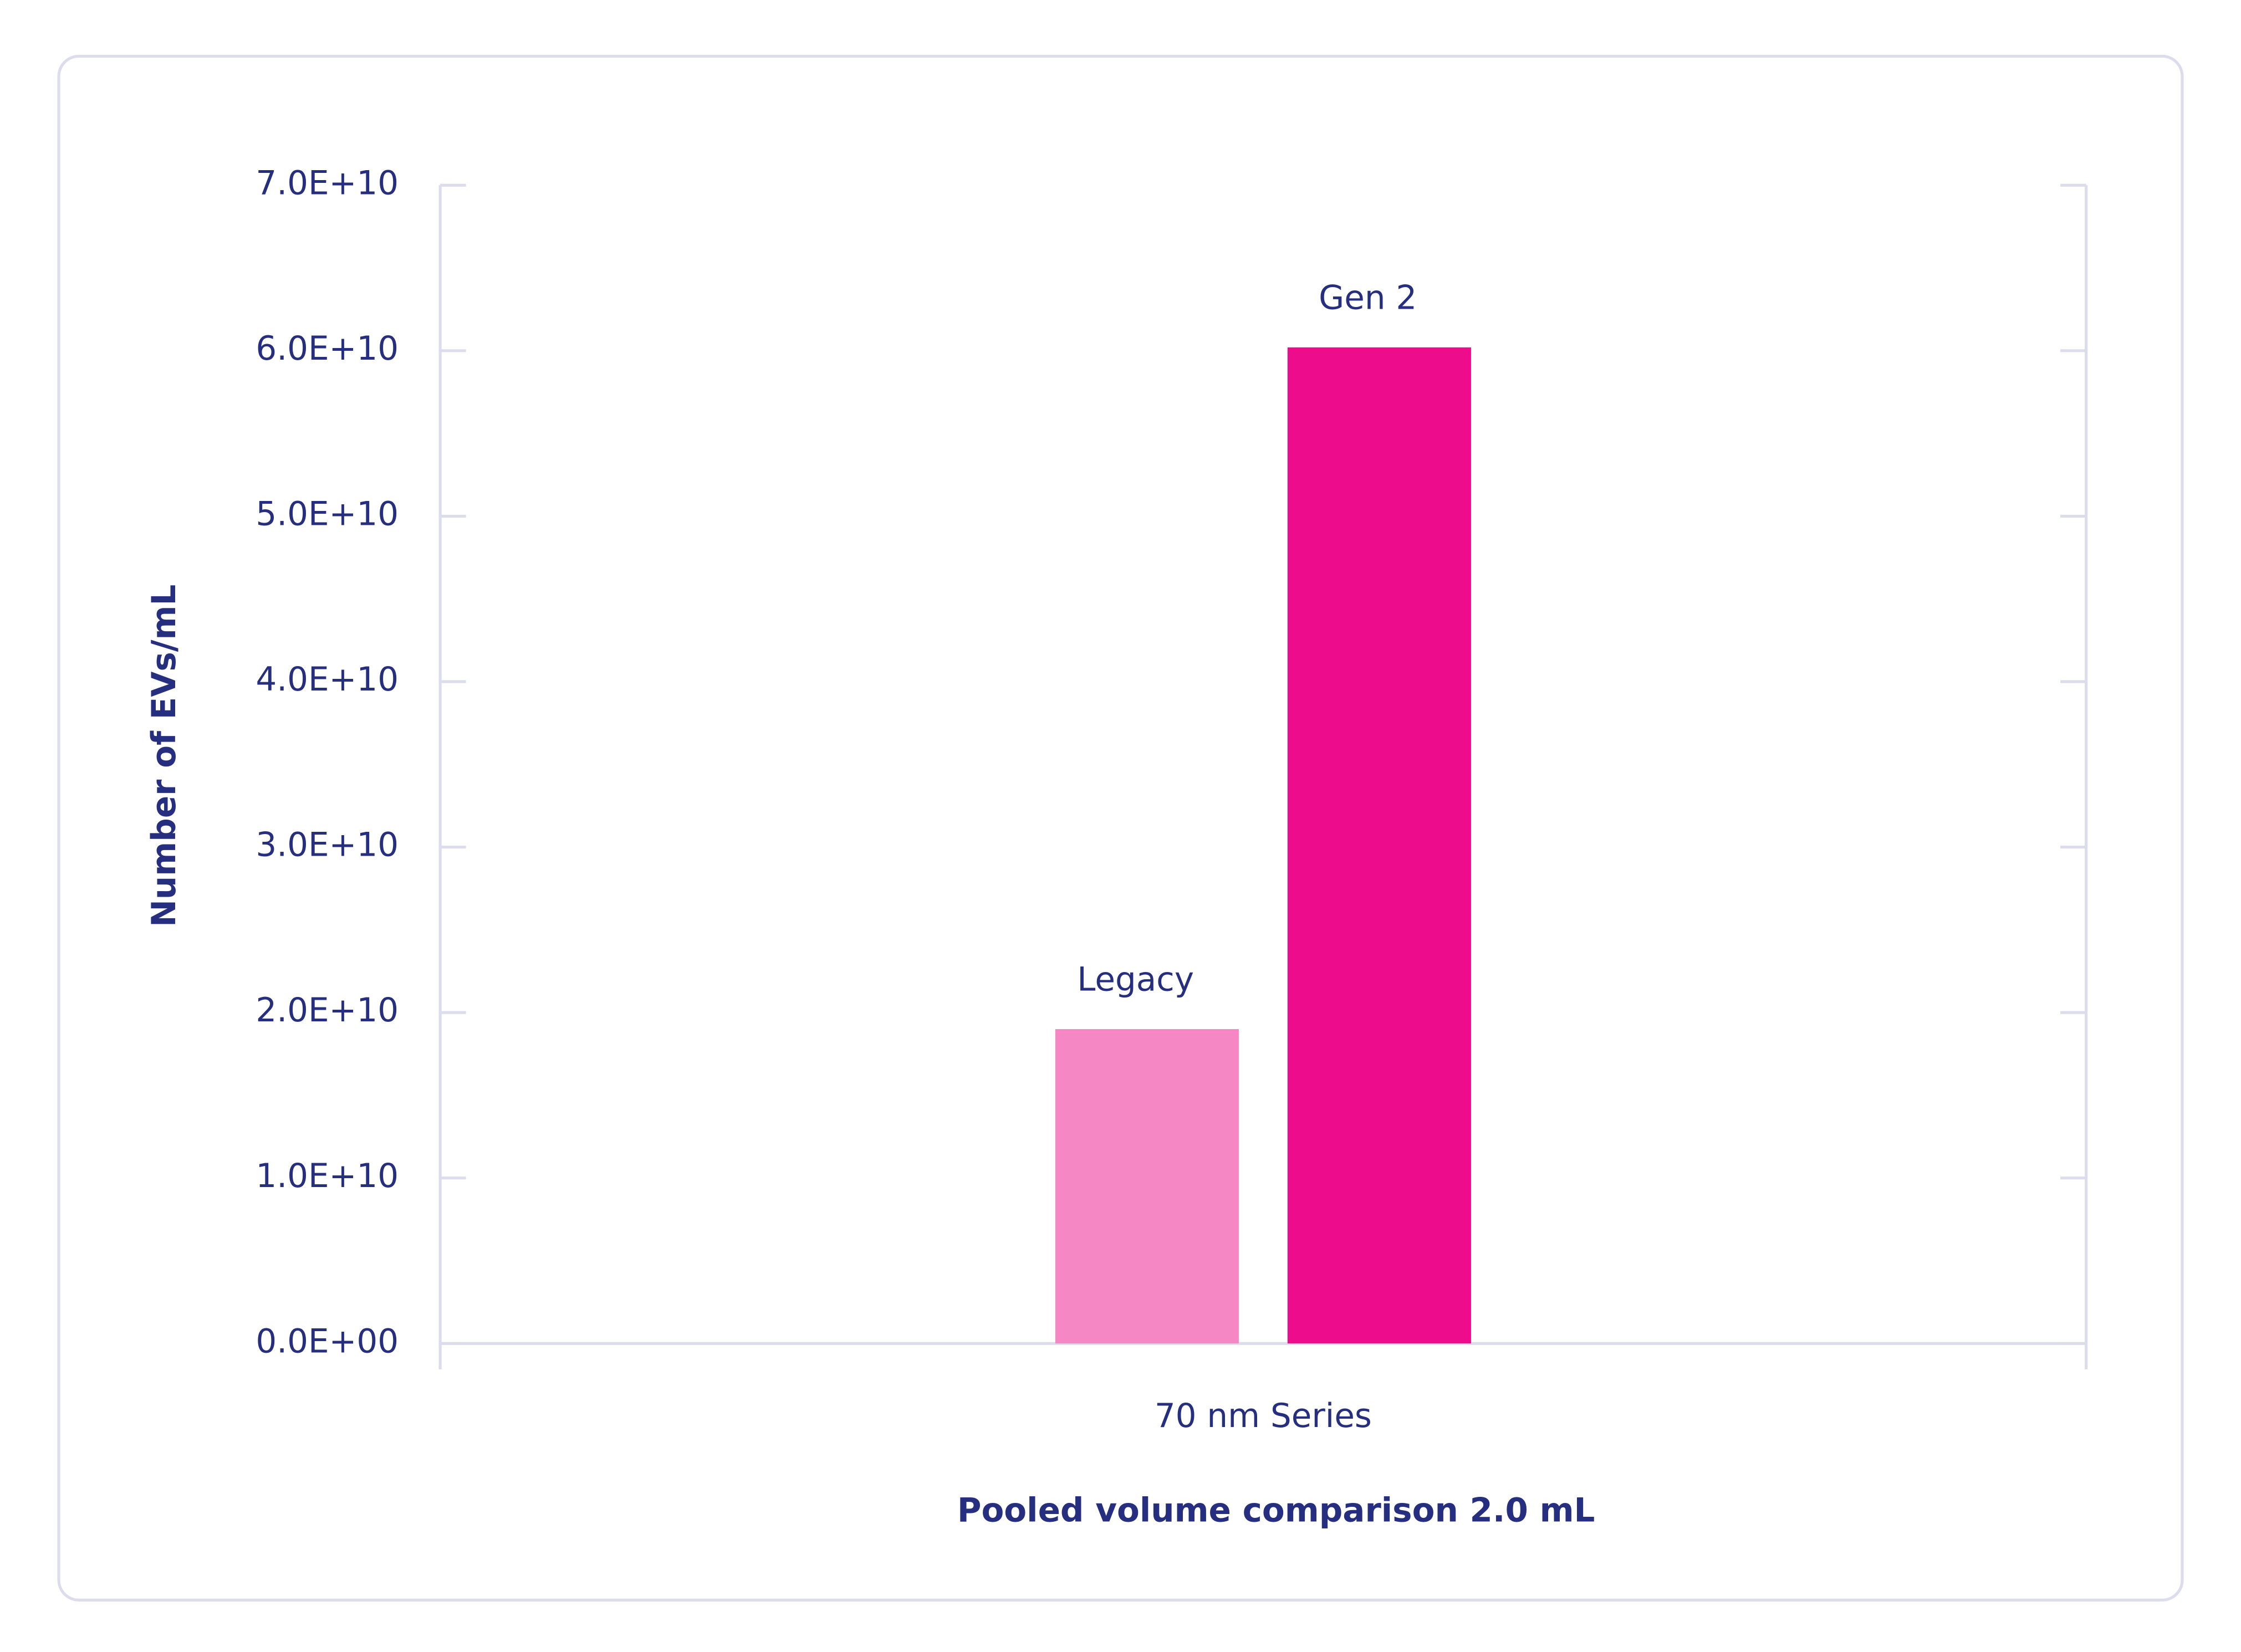  I want to click on y-axis-title: Number of EVs/mL, so click(164, 756).